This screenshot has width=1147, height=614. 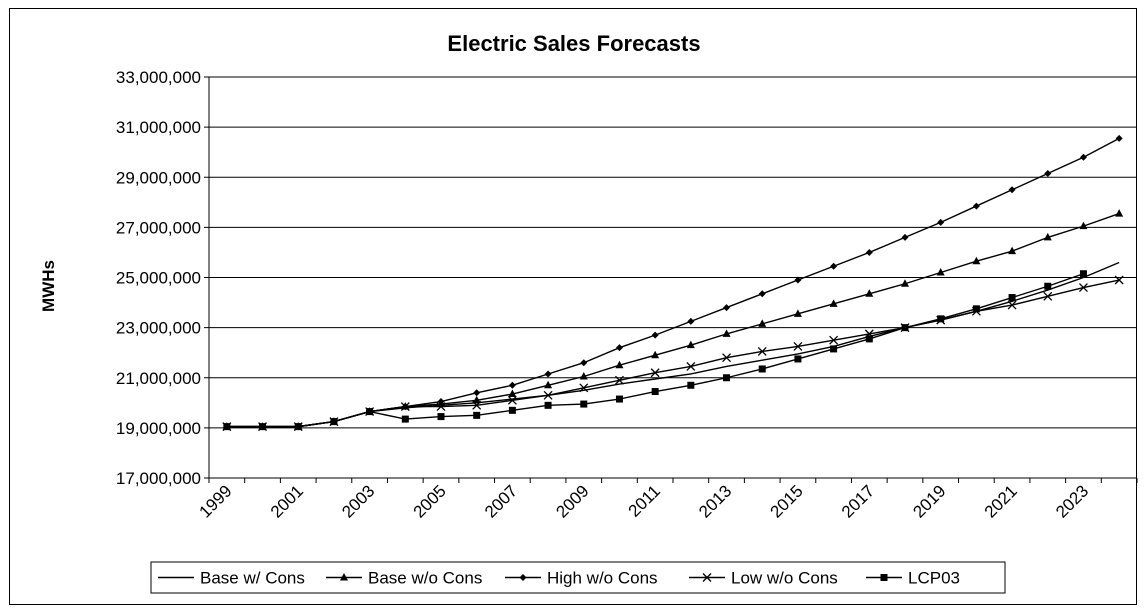 I want to click on x-tick-label: 2019, so click(x=929, y=501).